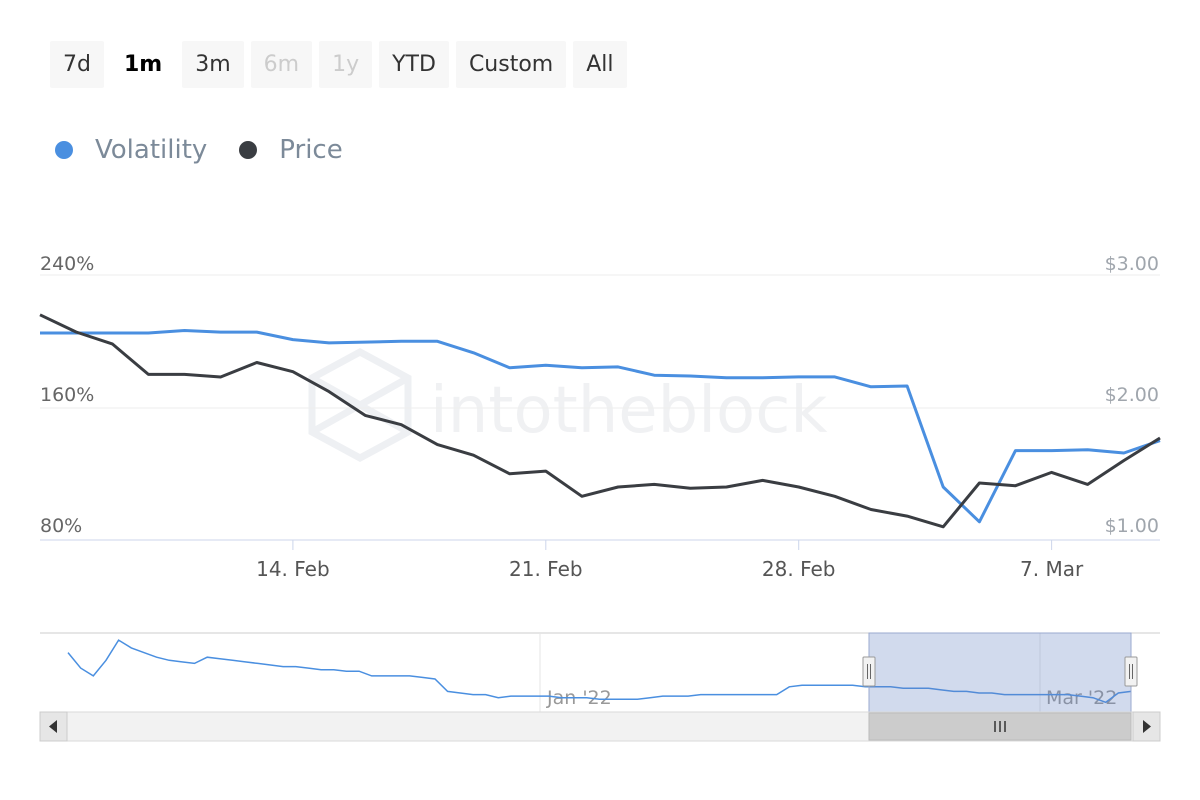  What do you see at coordinates (600, 64) in the screenshot?
I see `range-all-button: All` at bounding box center [600, 64].